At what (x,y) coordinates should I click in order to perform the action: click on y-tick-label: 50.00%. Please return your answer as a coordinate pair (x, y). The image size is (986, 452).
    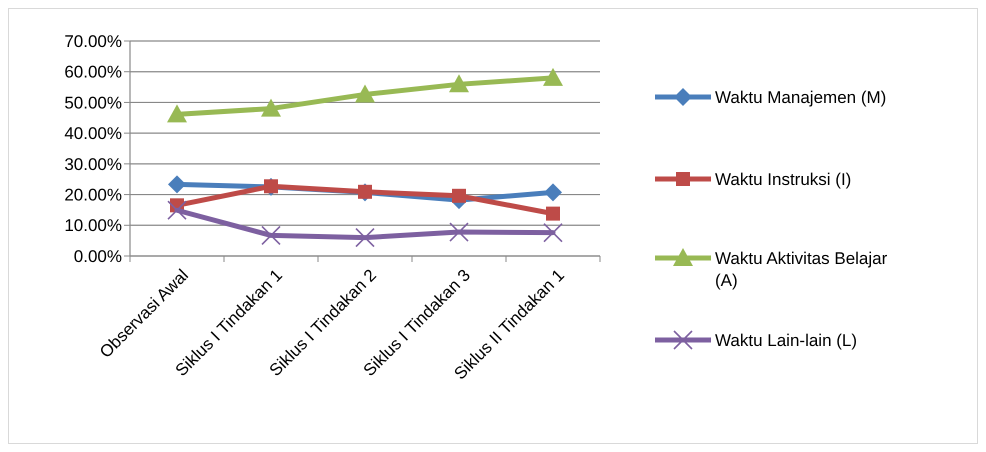
    Looking at the image, I should click on (93, 102).